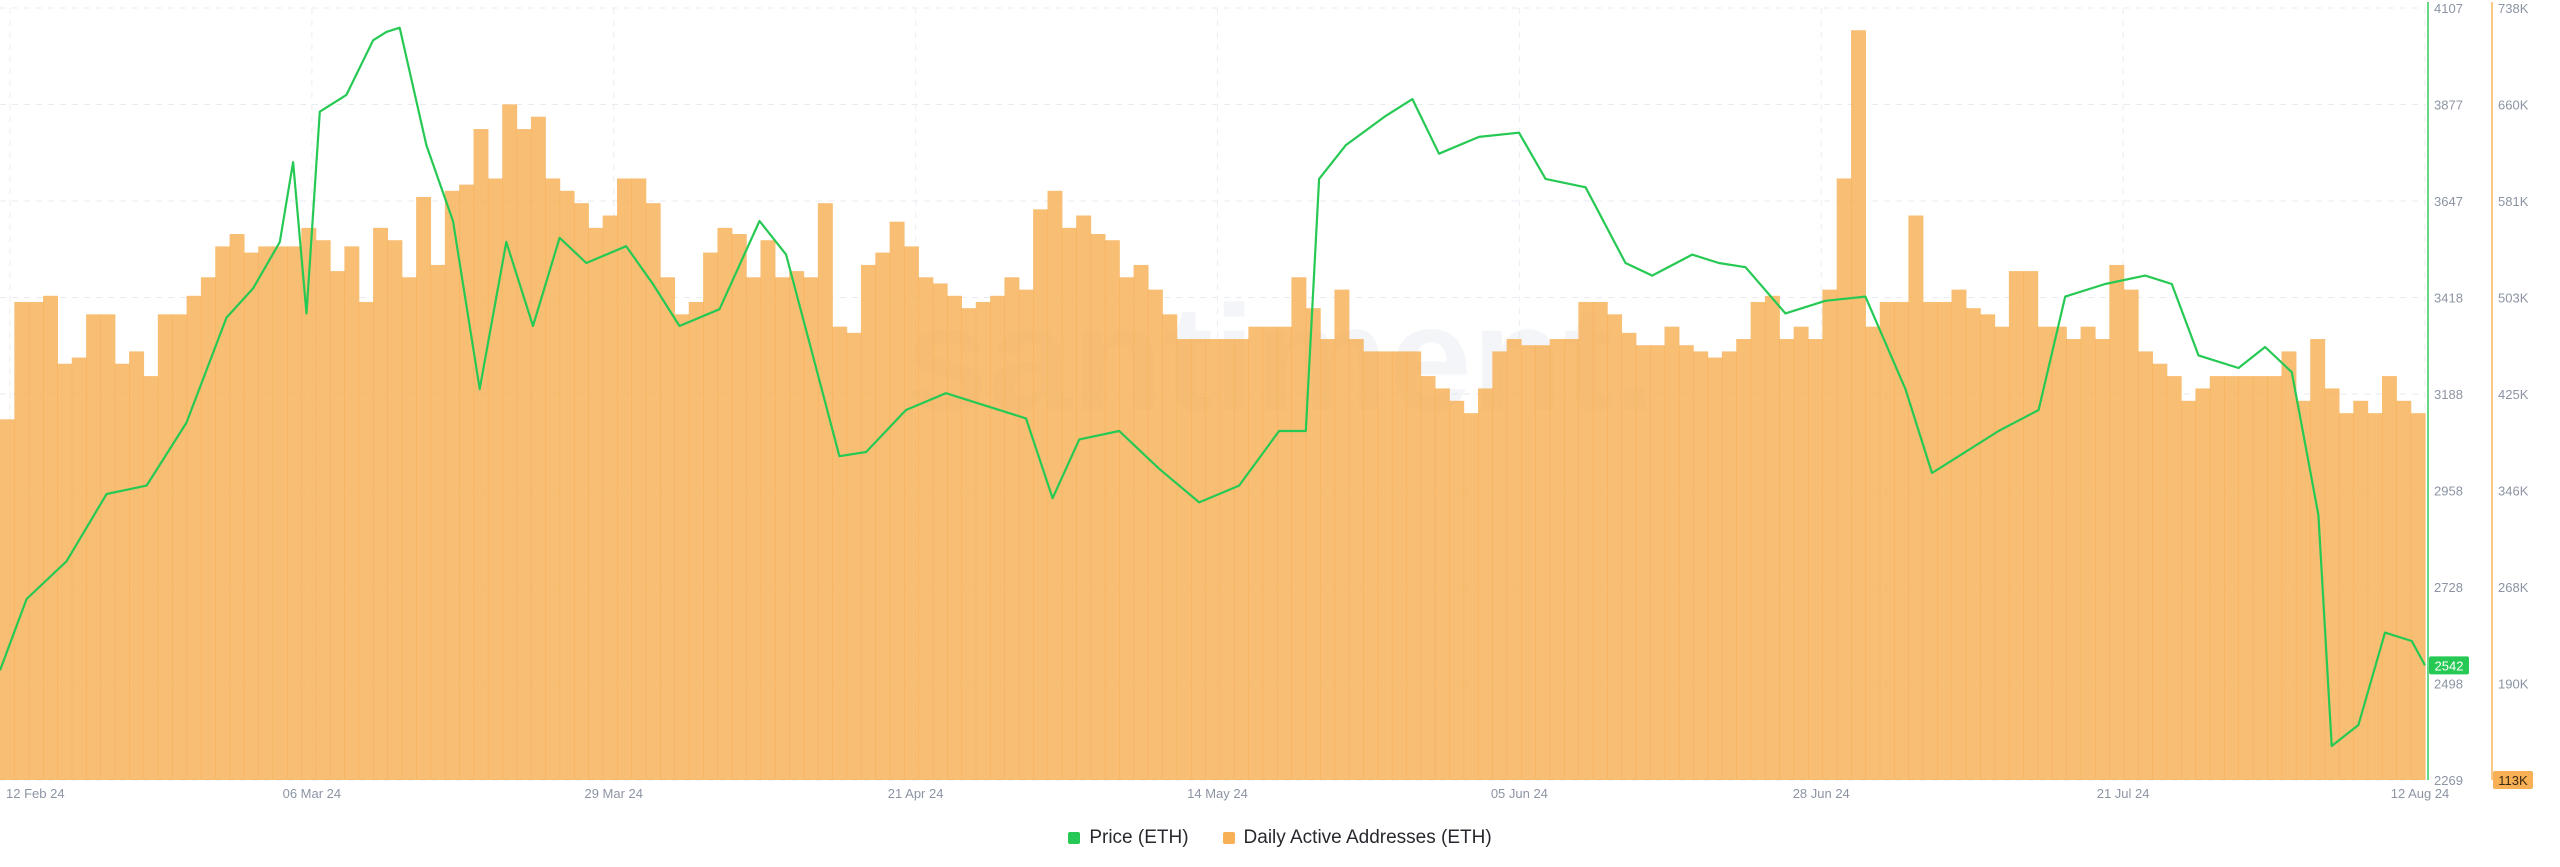  Describe the element at coordinates (35, 793) in the screenshot. I see `x-tick-label: 12 Feb 24` at that location.